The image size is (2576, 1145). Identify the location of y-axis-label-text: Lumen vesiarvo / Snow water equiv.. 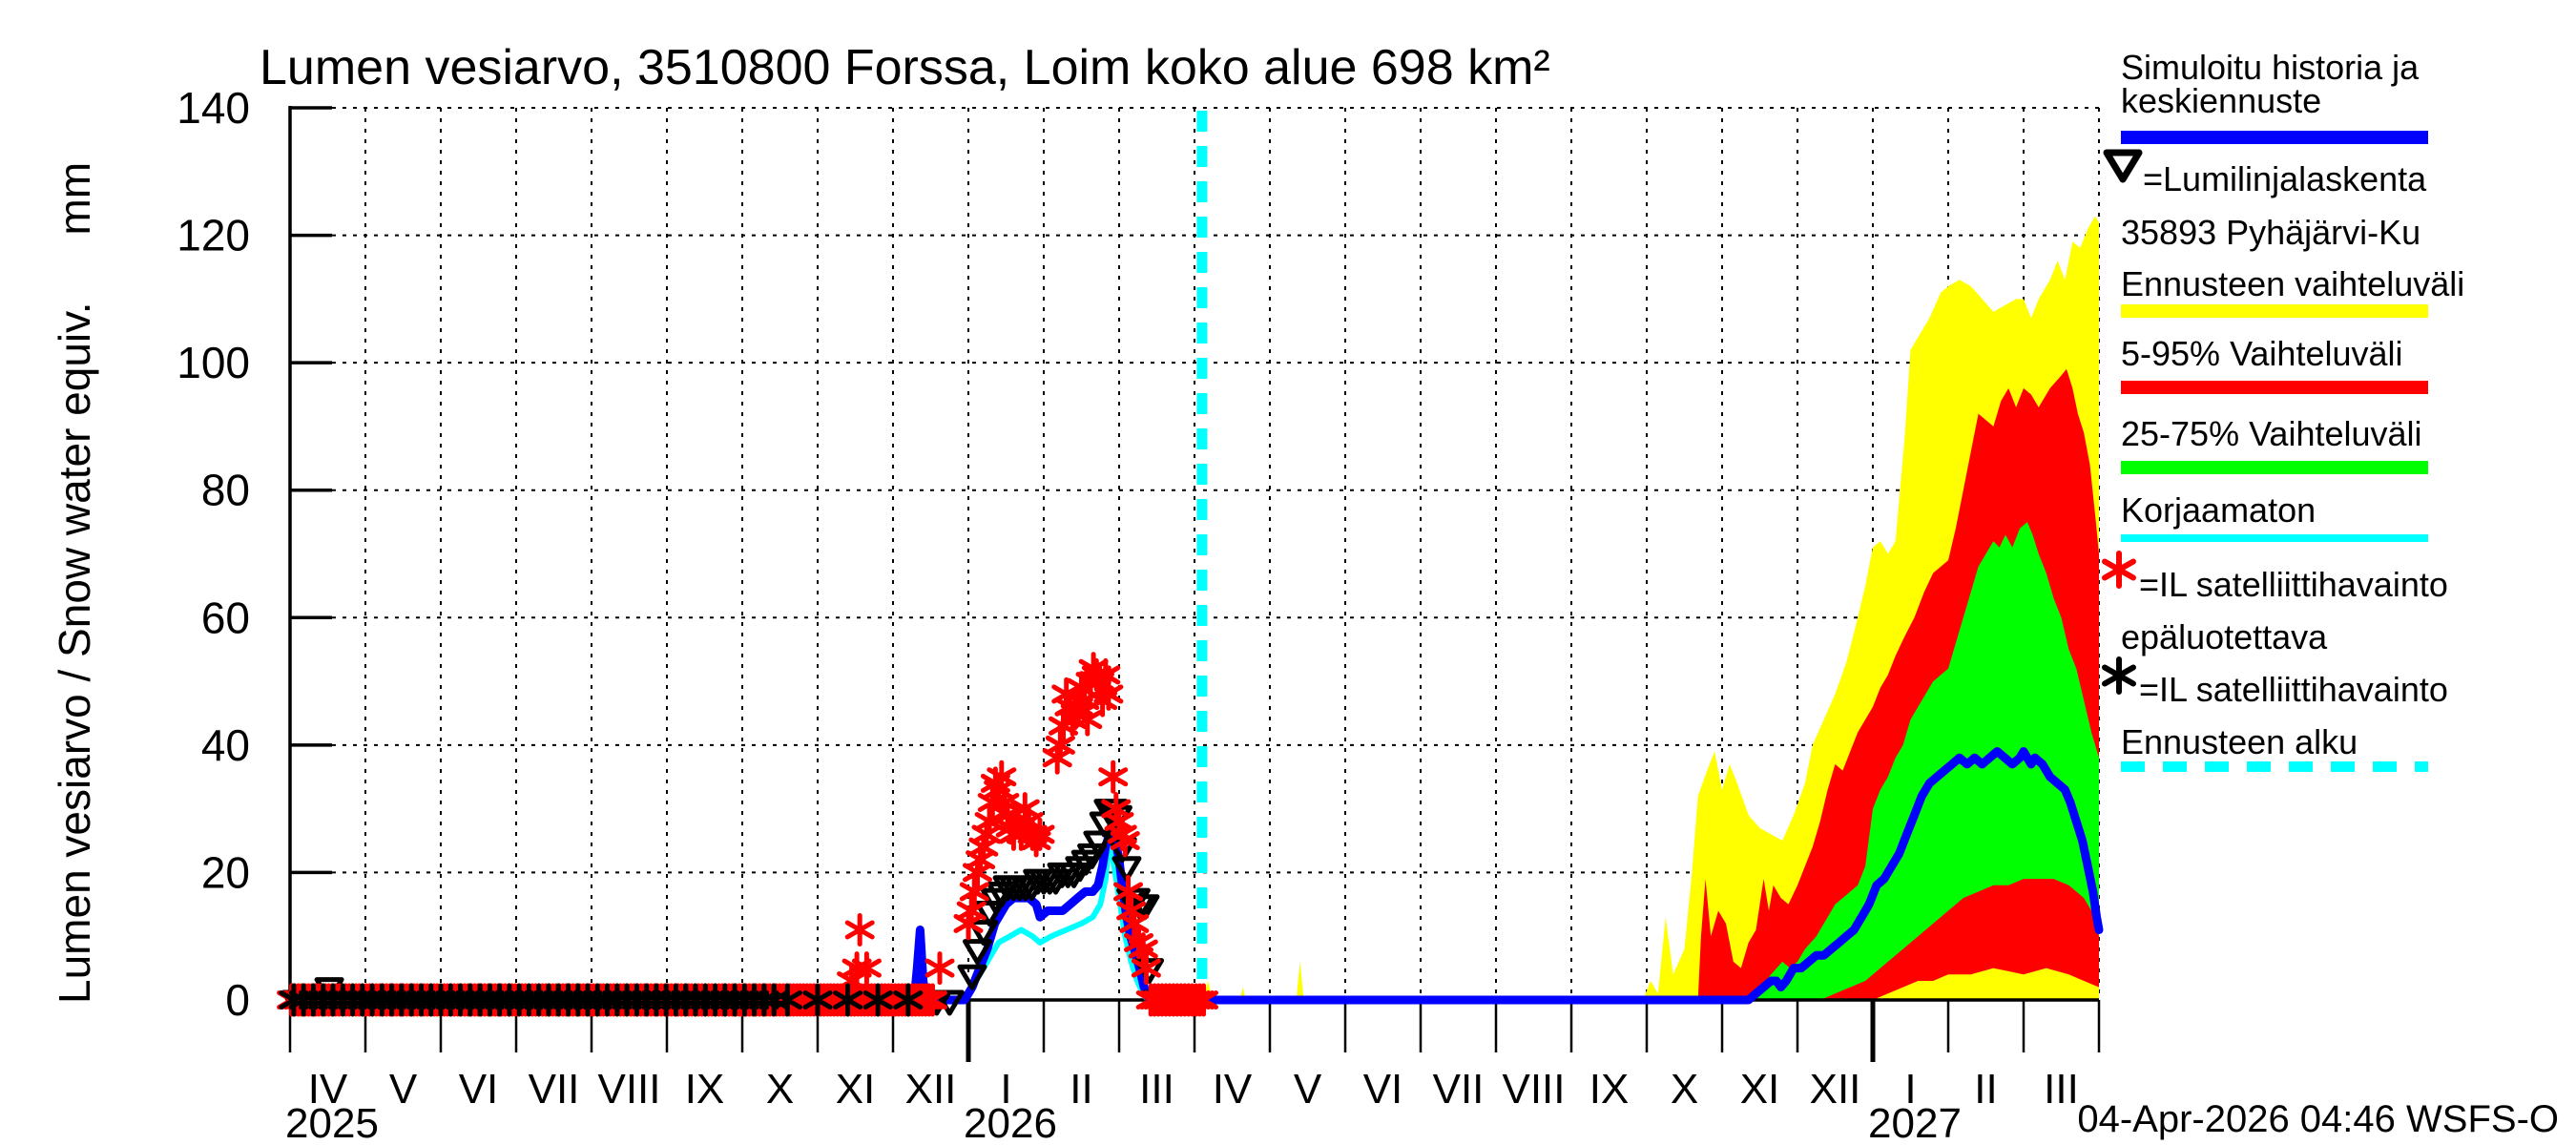
(74, 653).